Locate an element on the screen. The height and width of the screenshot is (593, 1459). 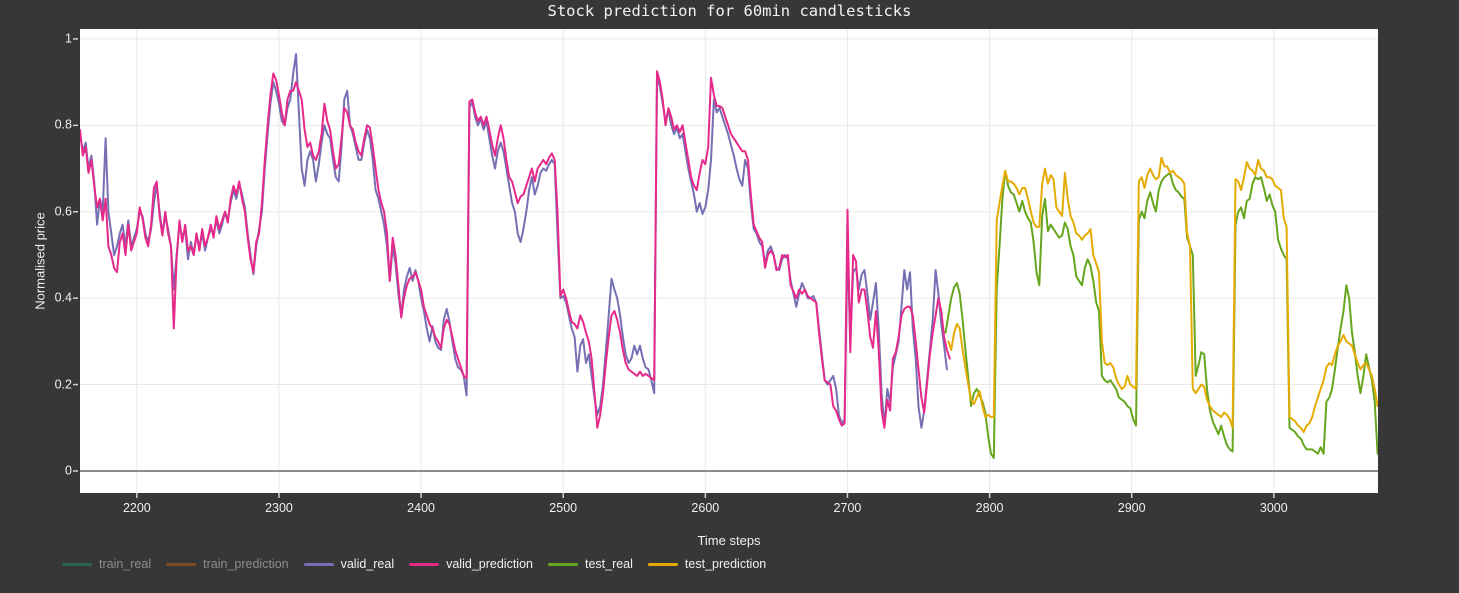
x-axis-title: Time steps is located at coordinates (729, 540).